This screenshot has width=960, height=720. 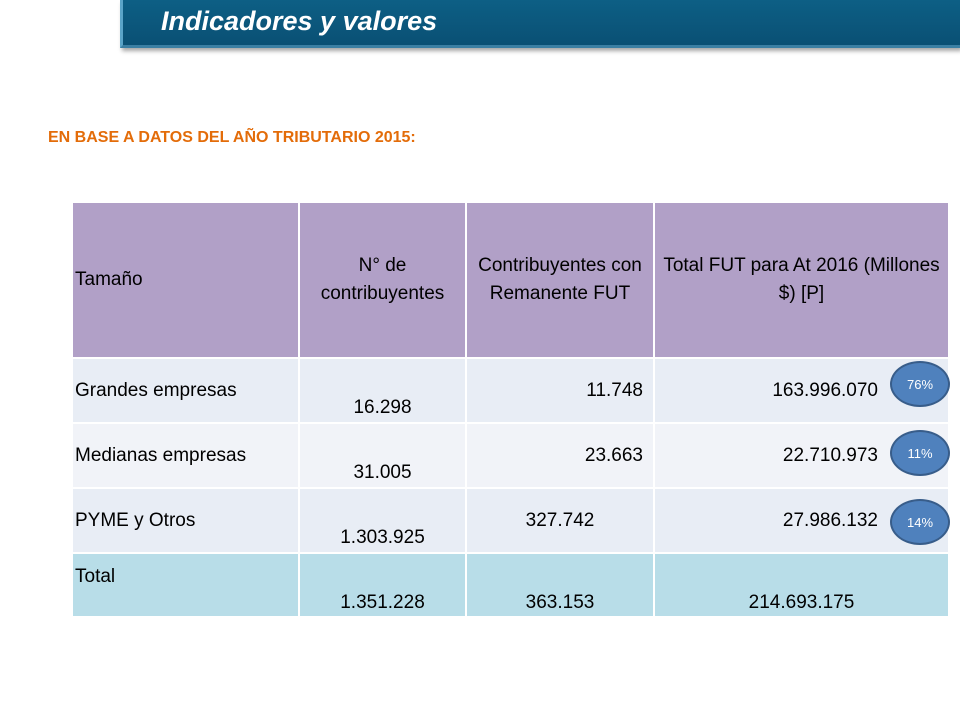 What do you see at coordinates (801, 585) in the screenshot?
I see `cell-total-total-fut: 214.693.175` at bounding box center [801, 585].